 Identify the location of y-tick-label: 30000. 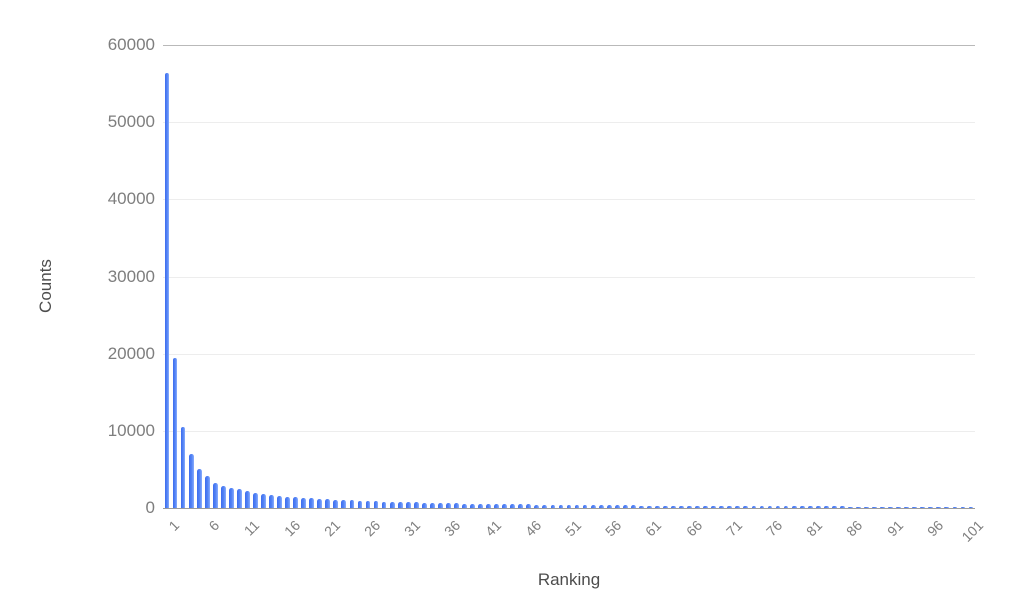
(131, 276).